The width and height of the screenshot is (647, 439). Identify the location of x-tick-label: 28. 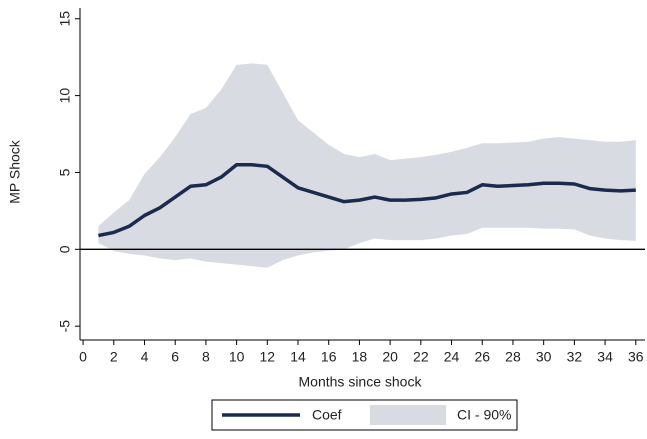
(513, 357).